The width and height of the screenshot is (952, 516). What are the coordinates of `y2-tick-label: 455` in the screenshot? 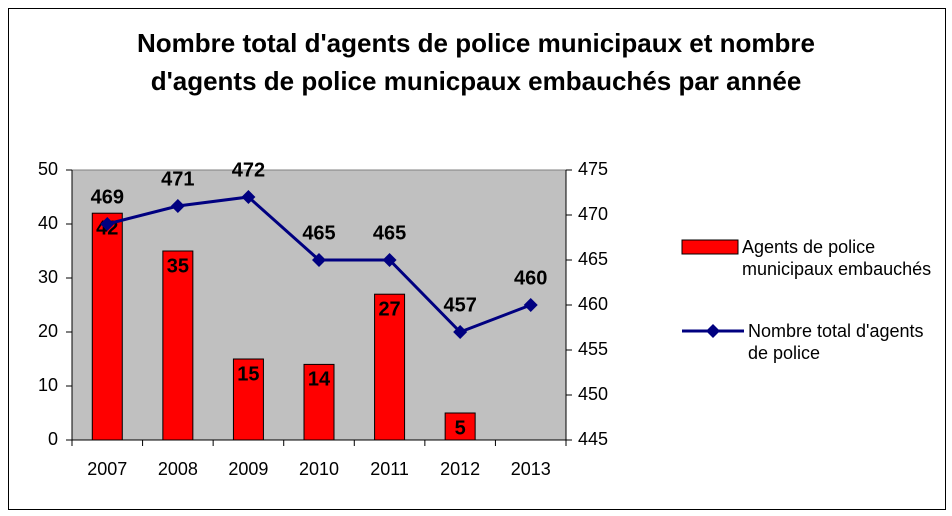 It's located at (593, 349).